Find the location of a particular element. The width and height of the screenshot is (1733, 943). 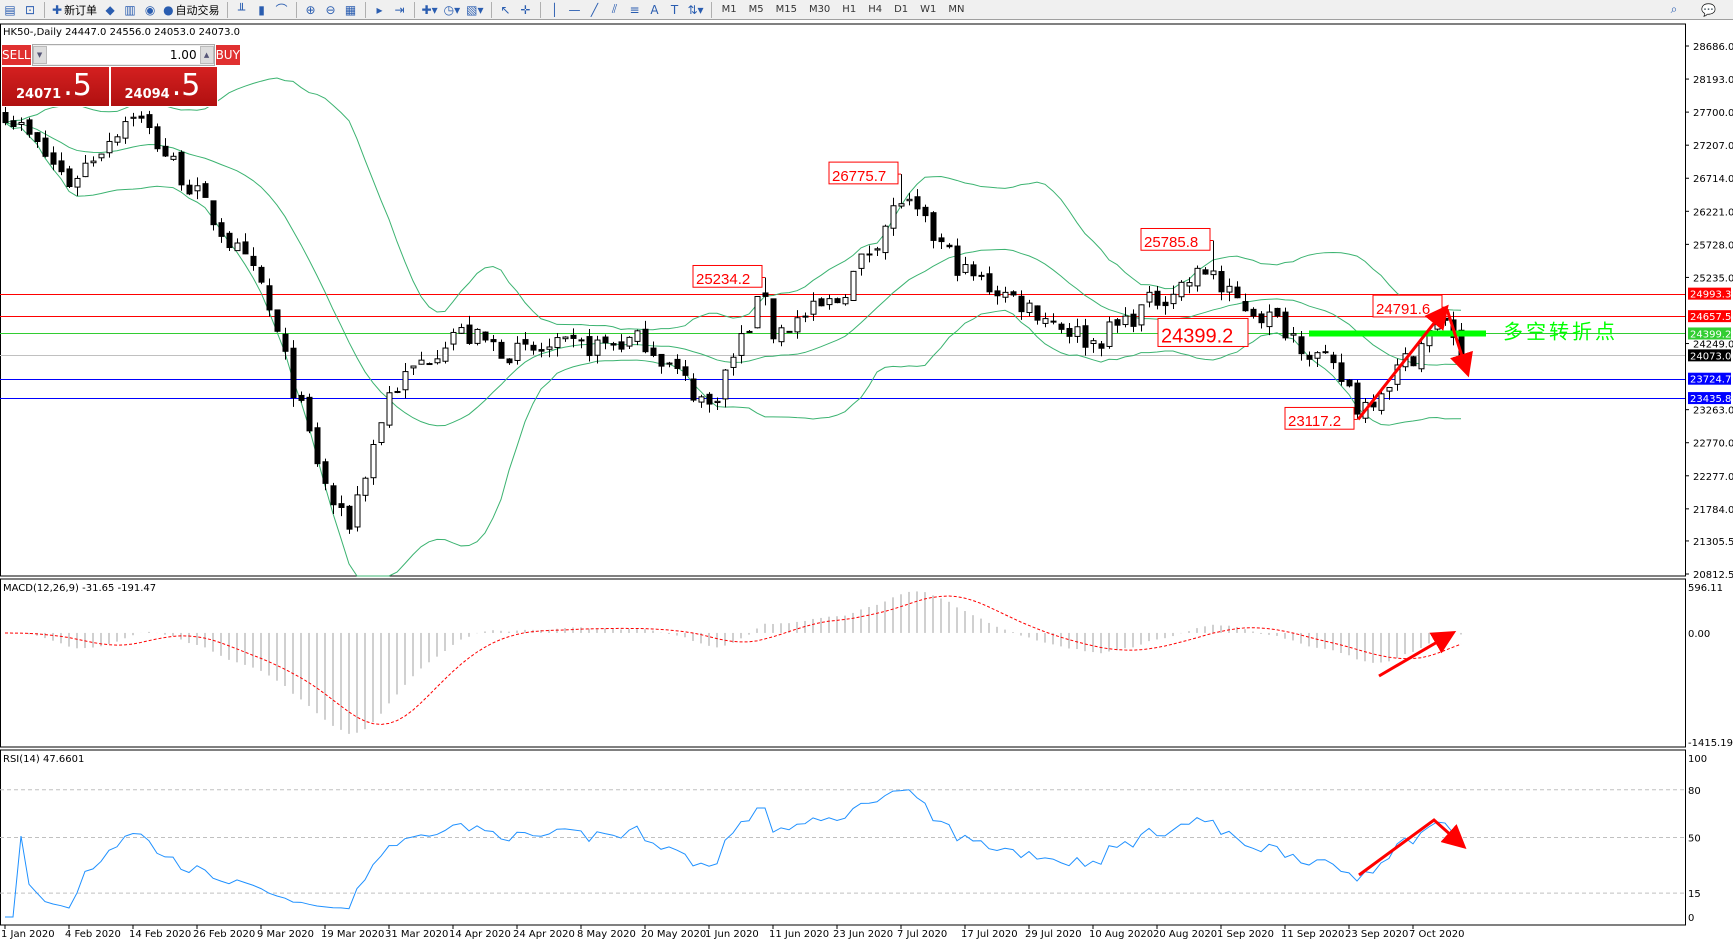

zoom-in-icon: ⊕ is located at coordinates (311, 10).